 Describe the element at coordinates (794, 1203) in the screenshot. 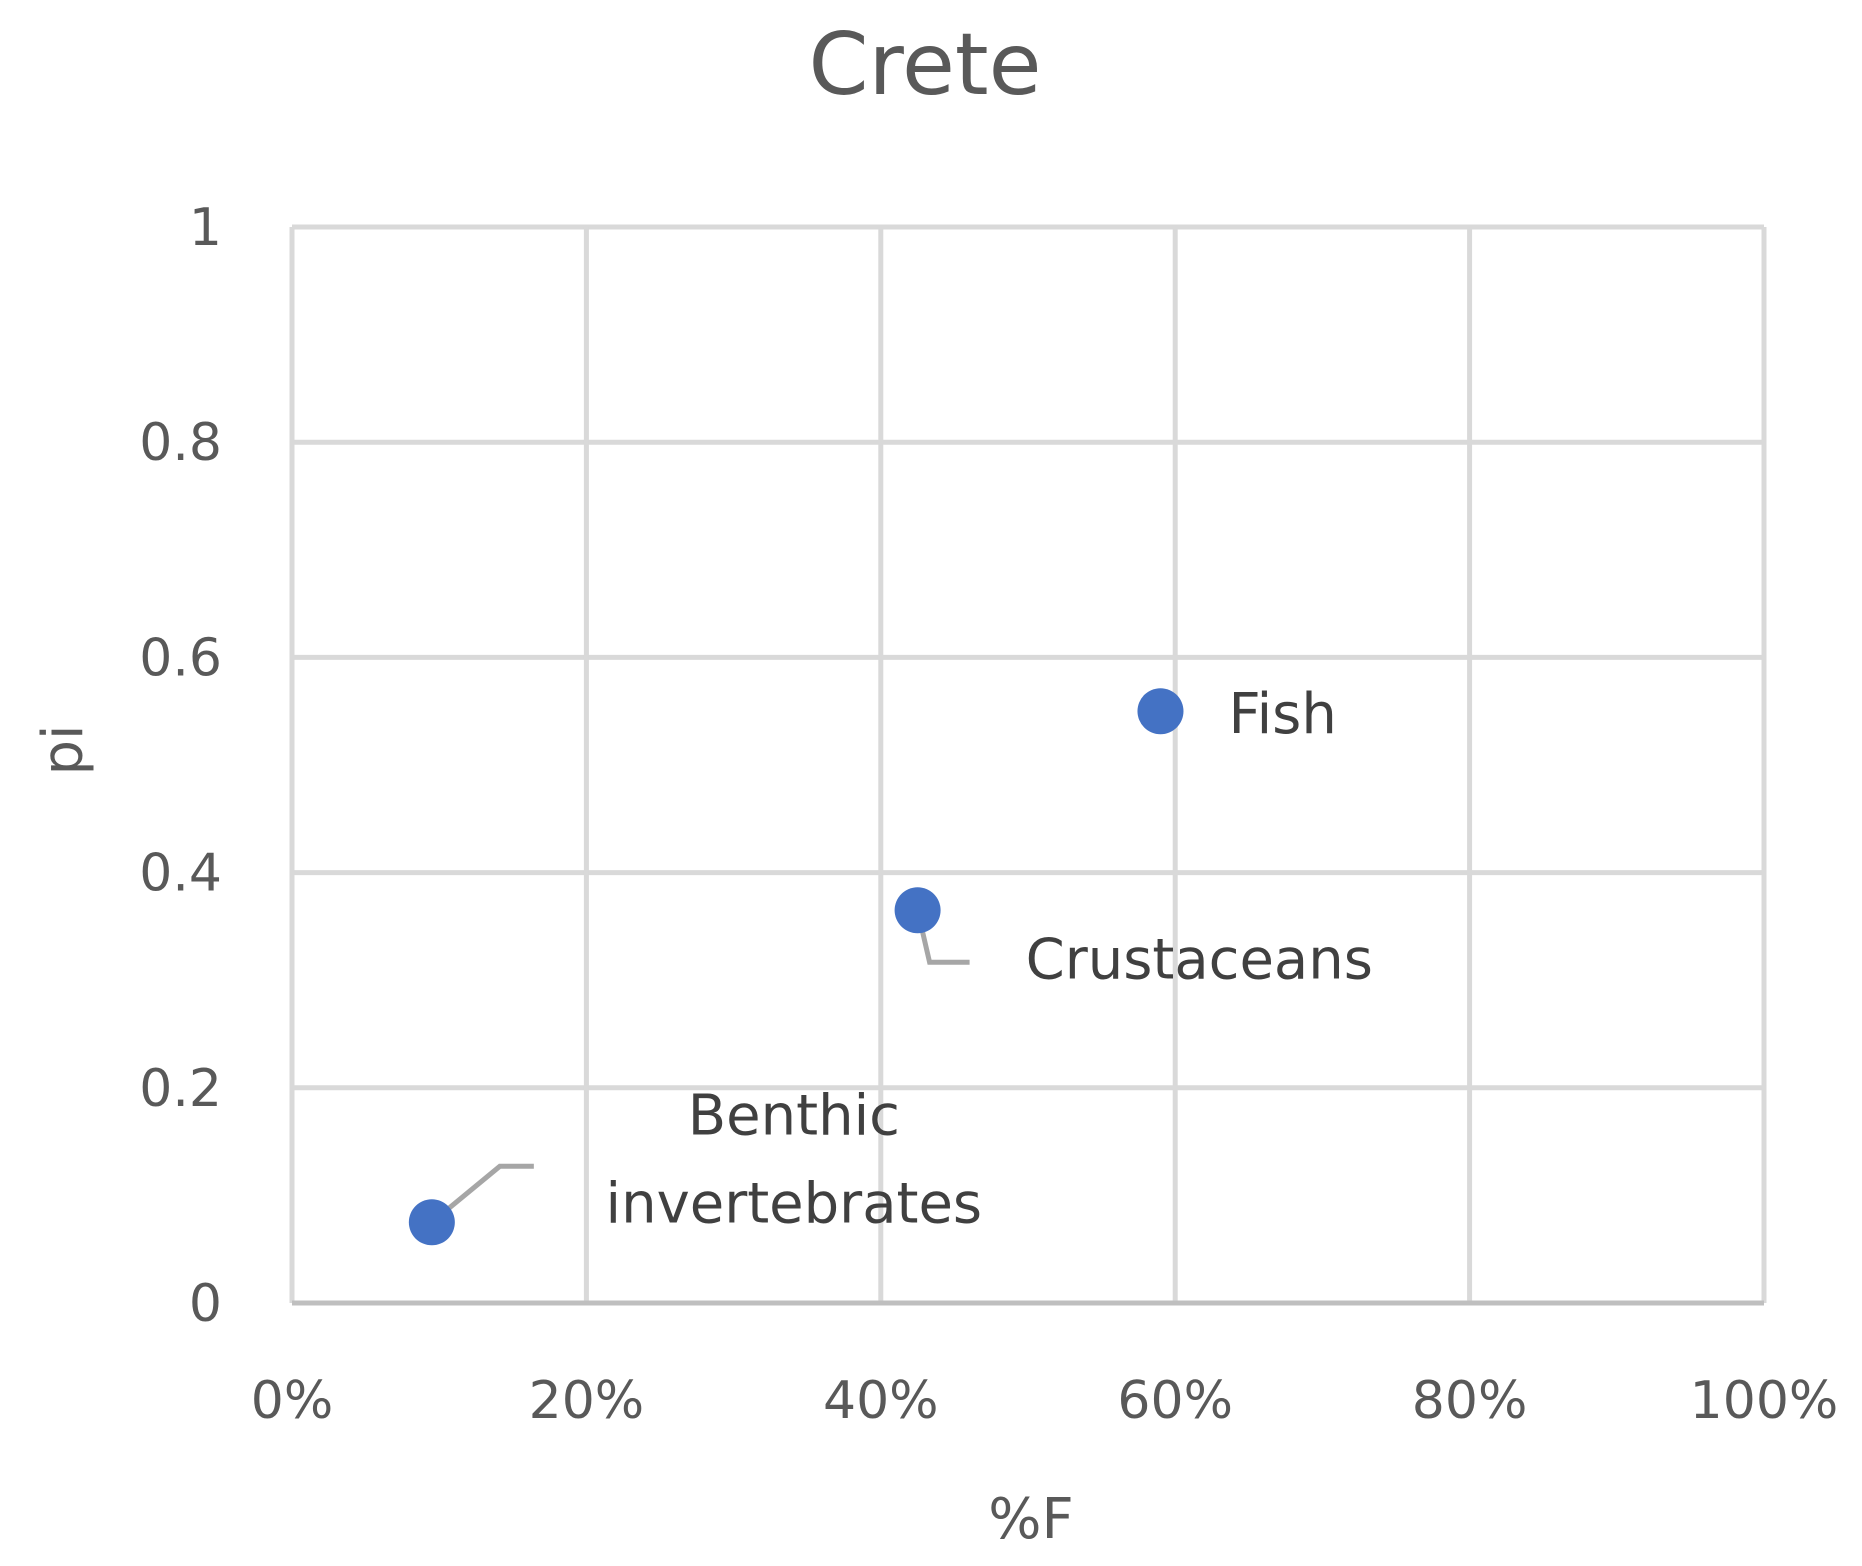

I see `data-label-line: invertebrates` at that location.